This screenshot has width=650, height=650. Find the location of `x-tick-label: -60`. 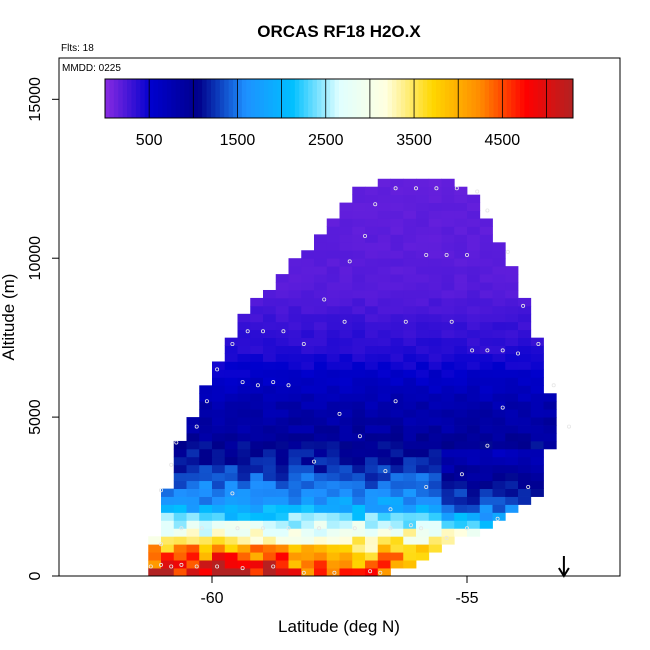

x-tick-label: -60 is located at coordinates (211, 598).